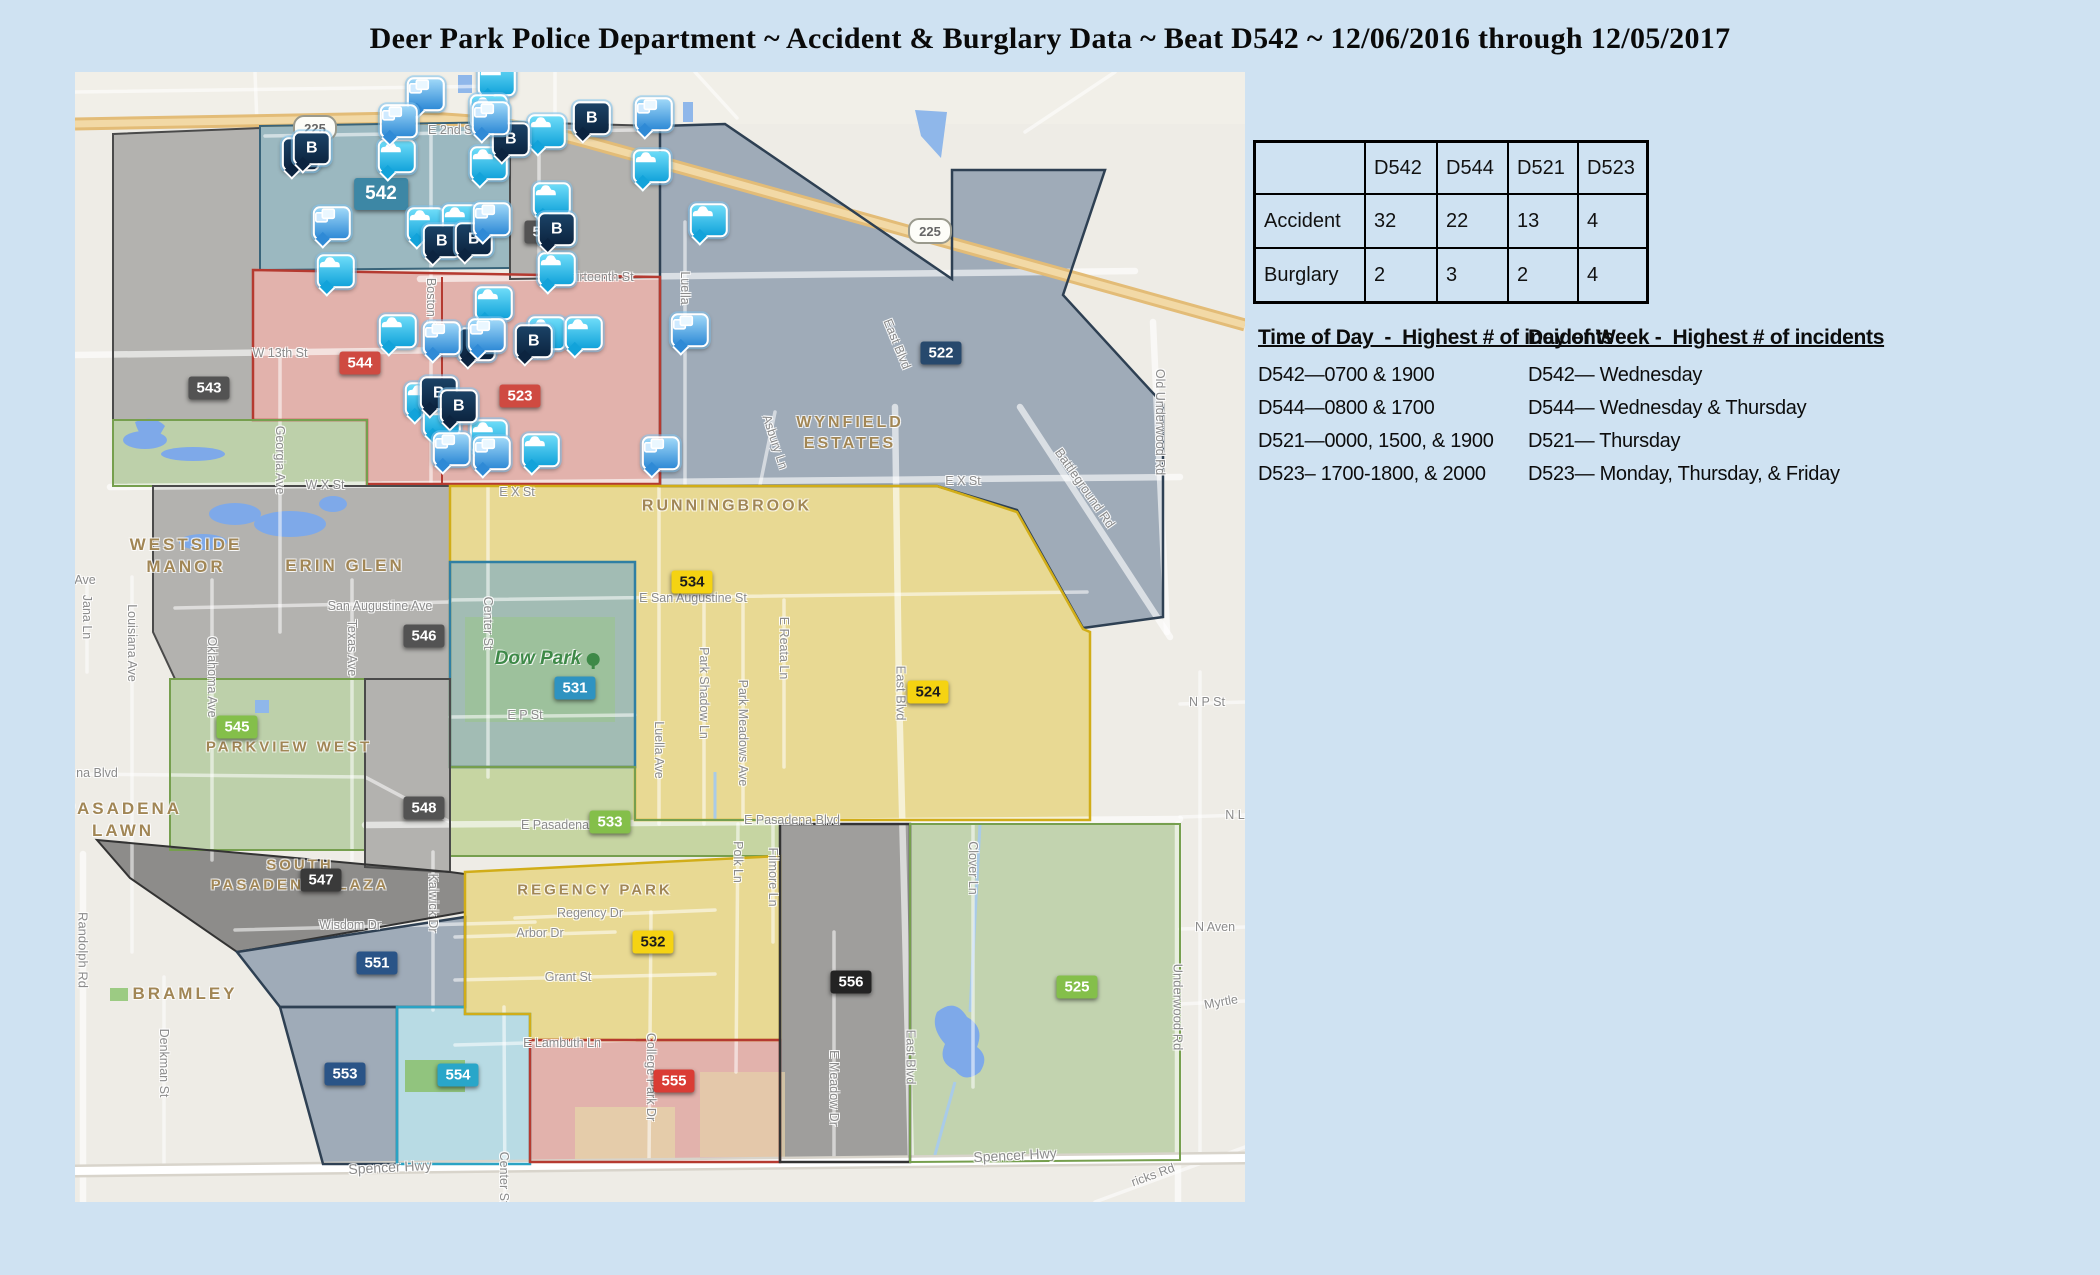 The width and height of the screenshot is (2100, 1275). Describe the element at coordinates (1613, 221) in the screenshot. I see `cell-value: 4` at that location.